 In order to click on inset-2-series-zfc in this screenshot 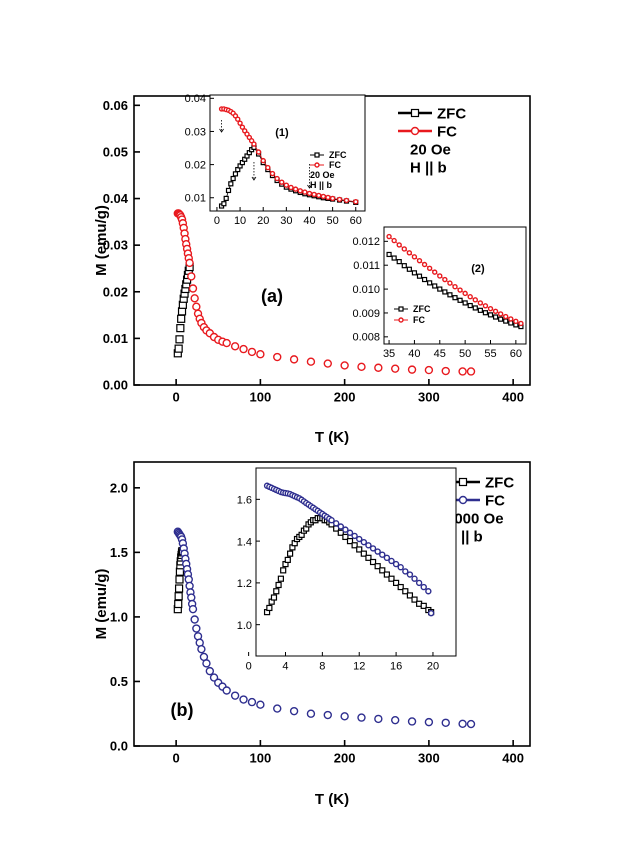, I will do `click(455, 290)`.